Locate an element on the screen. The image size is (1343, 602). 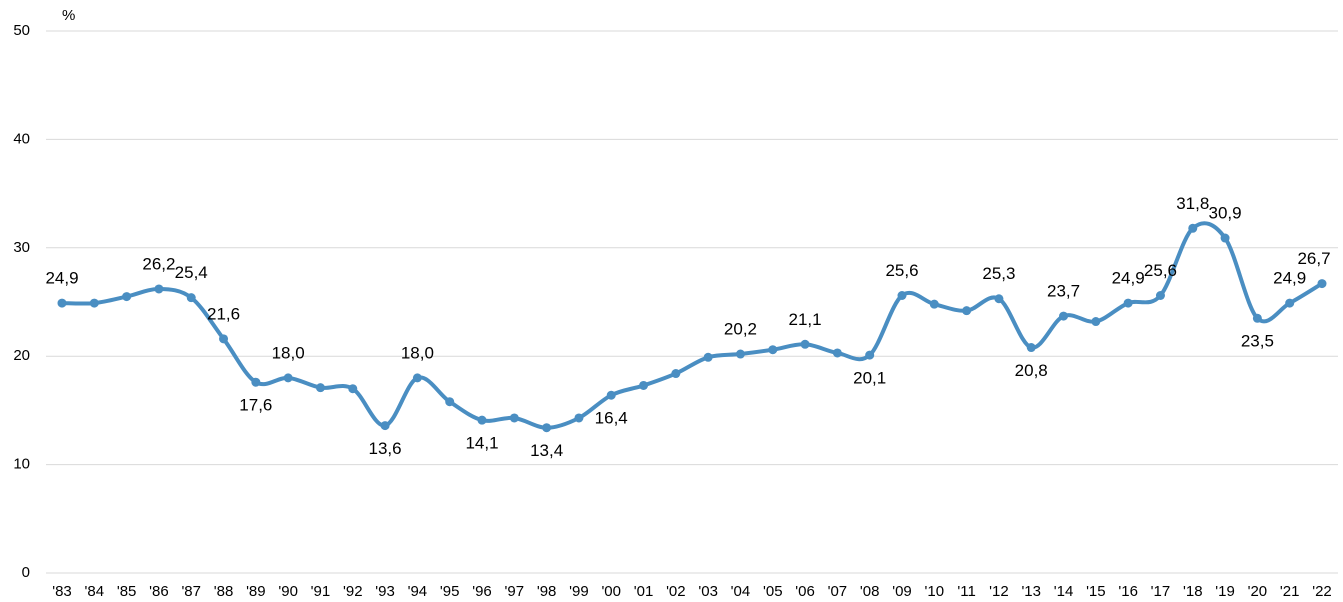
value-label: 25,3 is located at coordinates (998, 273).